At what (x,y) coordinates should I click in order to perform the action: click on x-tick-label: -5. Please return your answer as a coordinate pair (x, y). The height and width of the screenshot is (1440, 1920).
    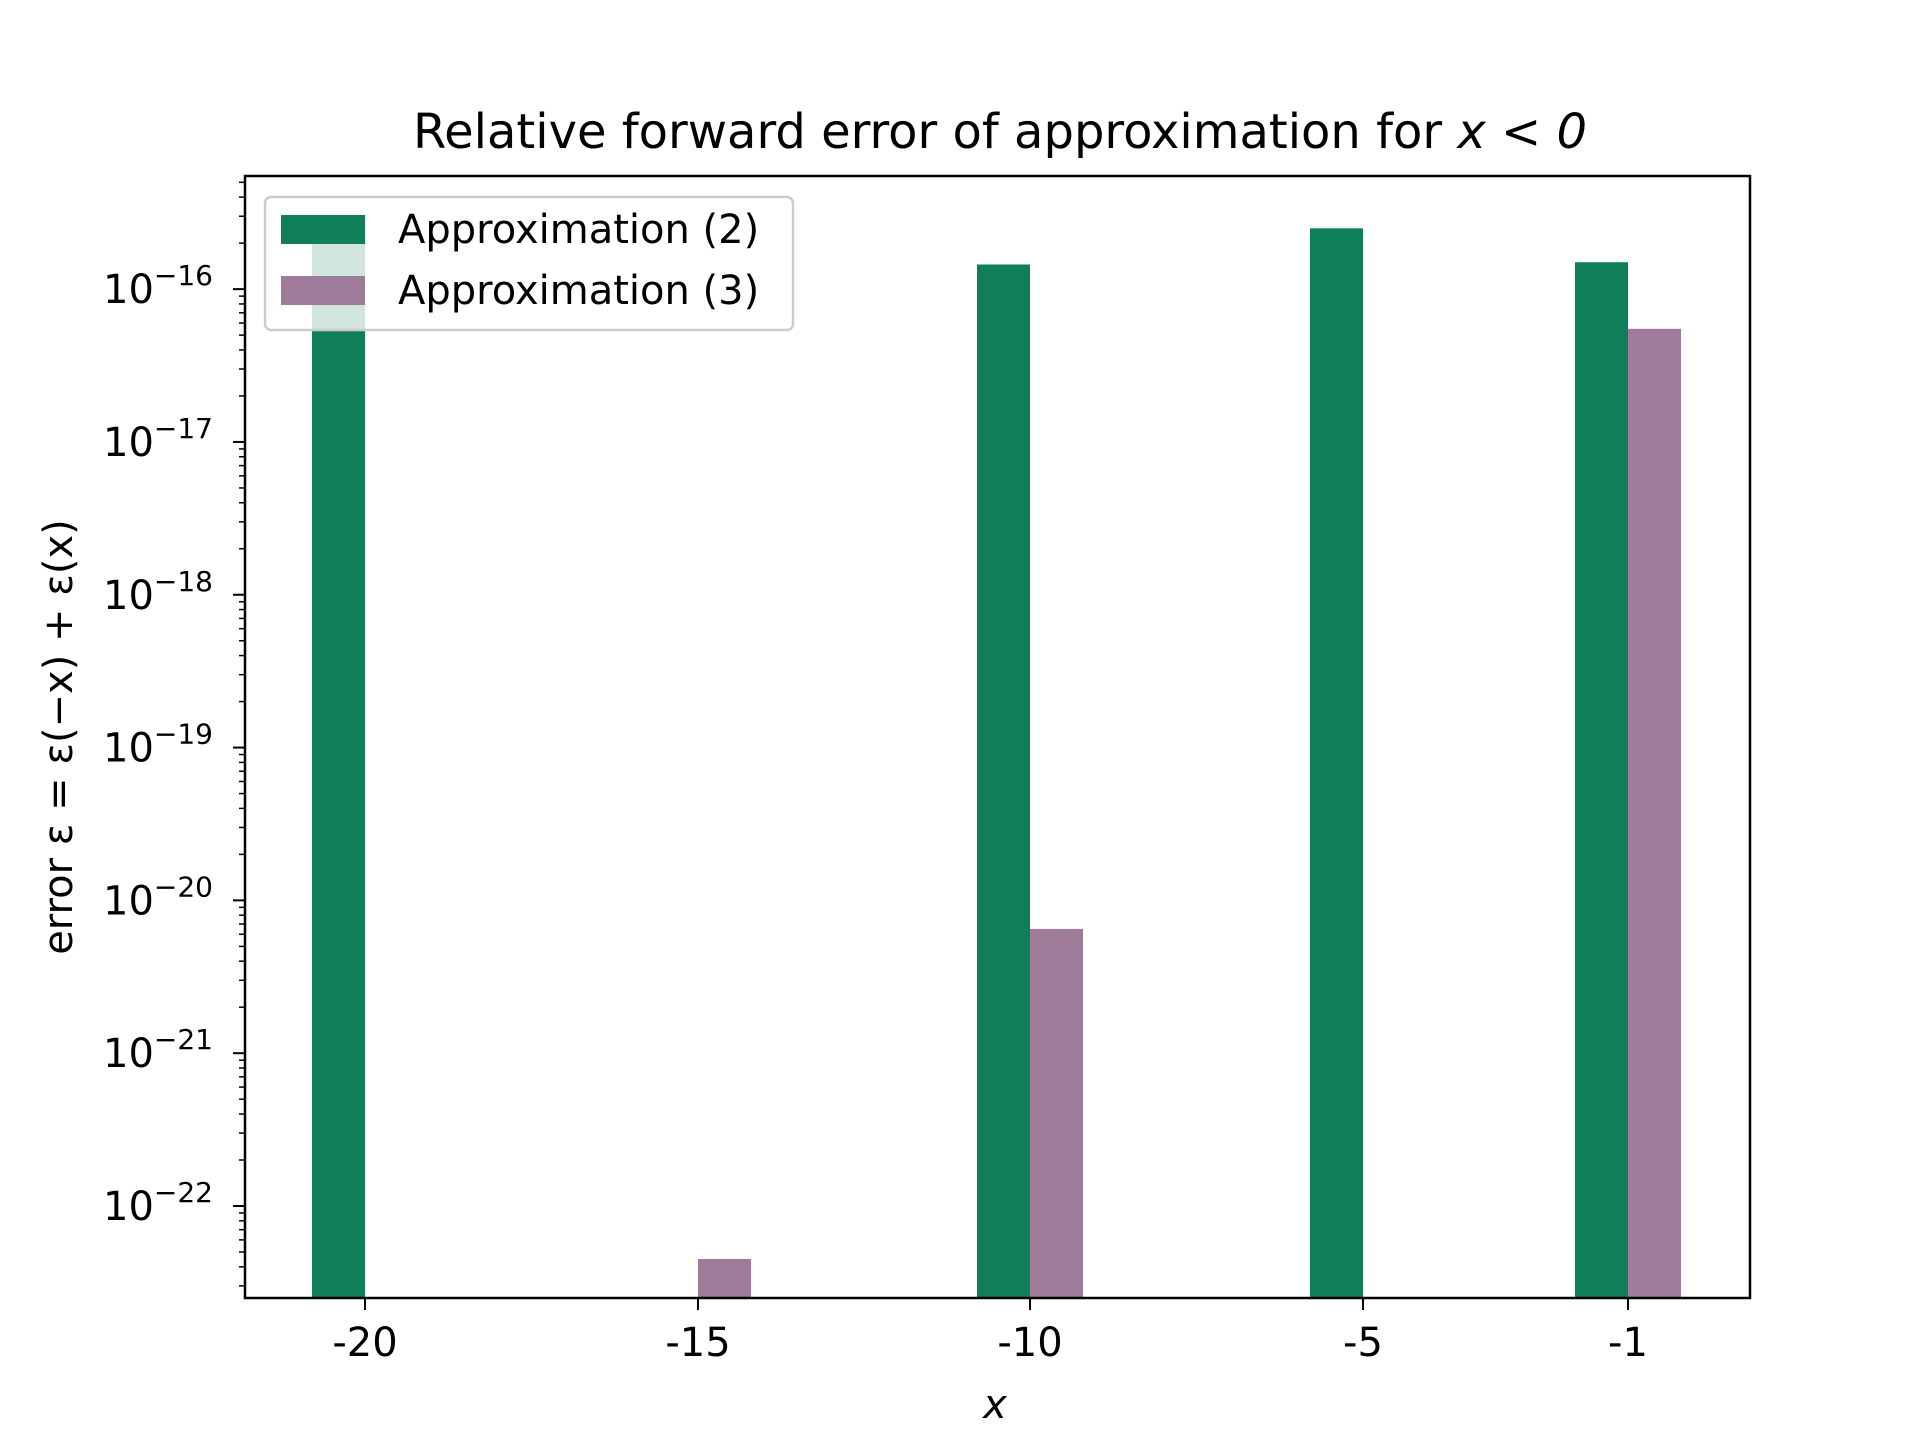
    Looking at the image, I should click on (1363, 1343).